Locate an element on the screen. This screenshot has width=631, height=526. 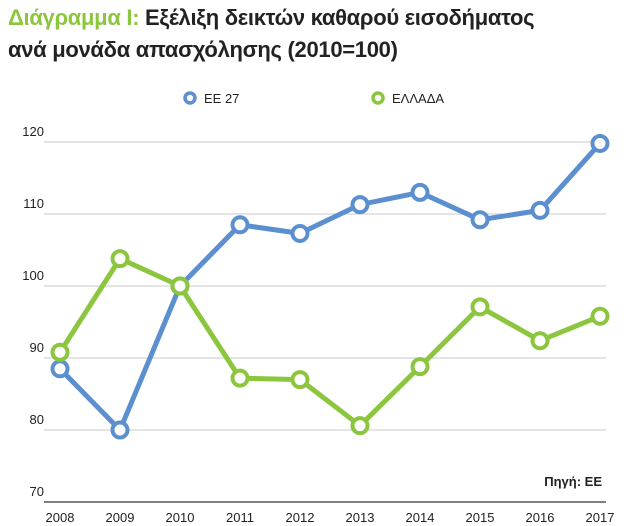
y-axis: 70 80 90 100 110 120 is located at coordinates (33, 311).